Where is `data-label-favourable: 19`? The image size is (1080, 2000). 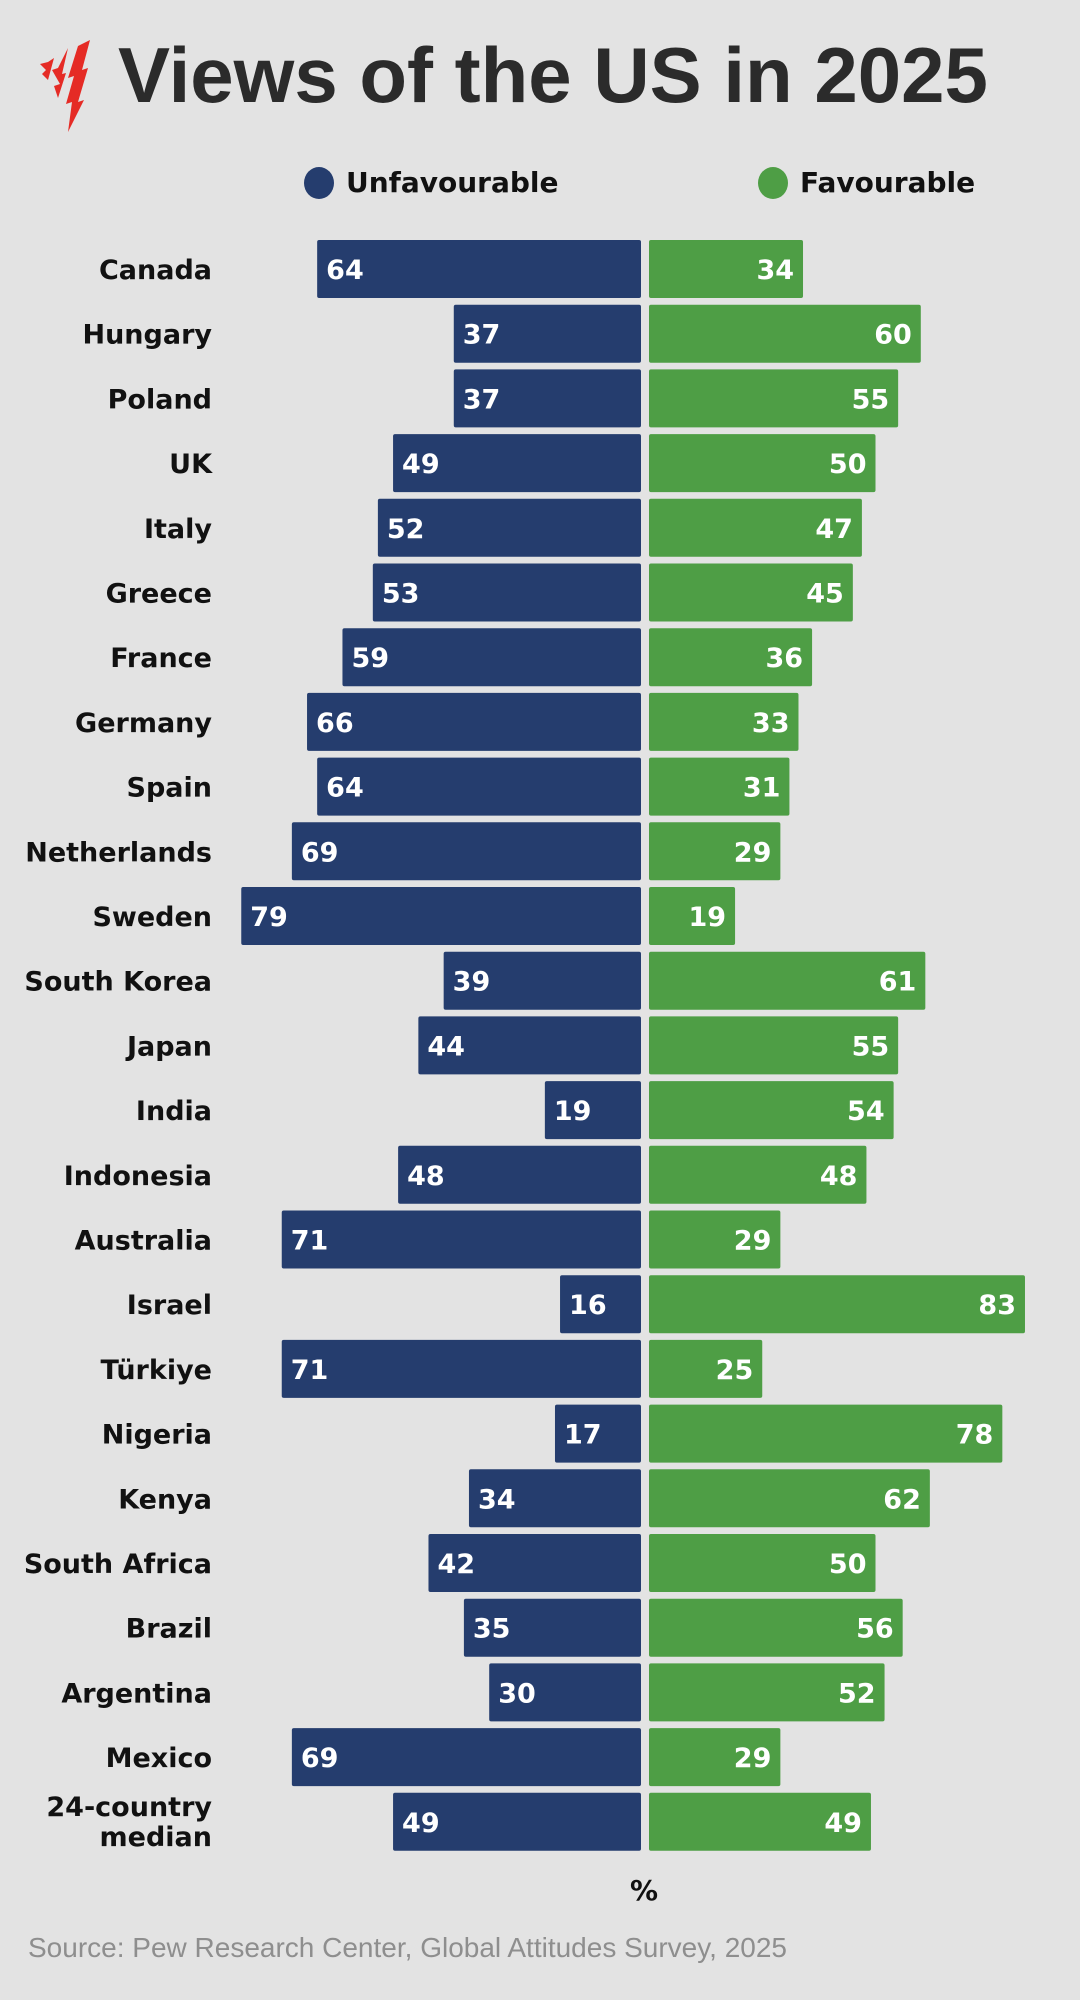 data-label-favourable: 19 is located at coordinates (707, 917).